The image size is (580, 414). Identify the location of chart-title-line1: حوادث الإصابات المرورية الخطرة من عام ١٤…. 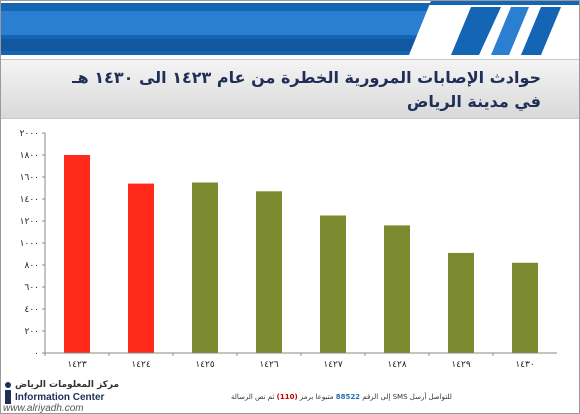
(306, 77).